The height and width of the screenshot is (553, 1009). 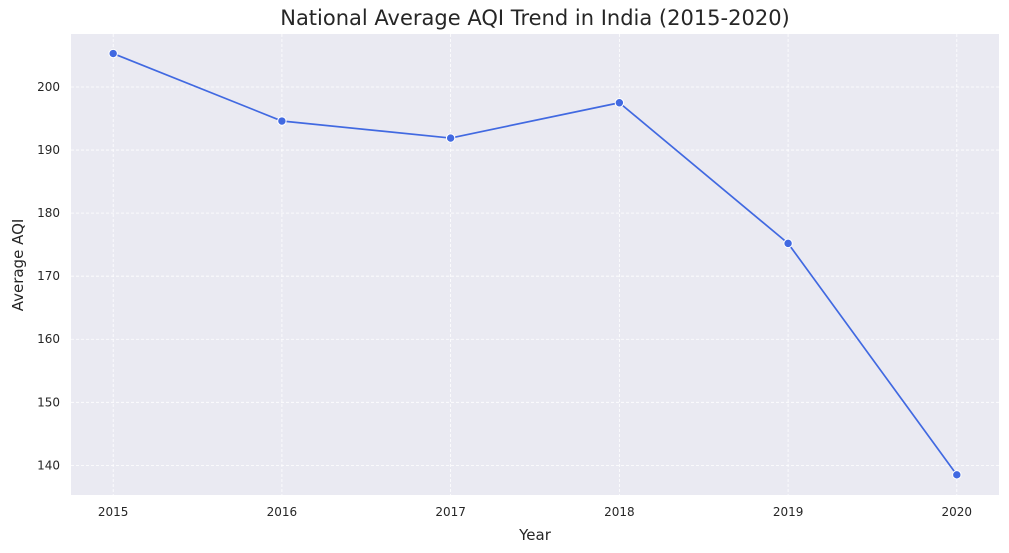 What do you see at coordinates (957, 512) in the screenshot?
I see `x-tick-label: 2020` at bounding box center [957, 512].